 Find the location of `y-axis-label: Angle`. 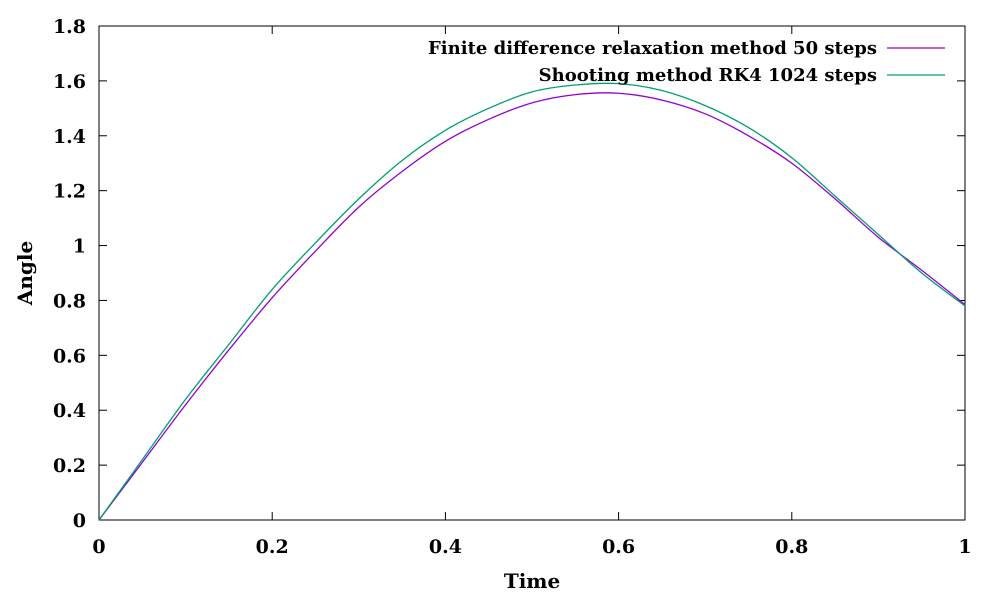

y-axis-label: Angle is located at coordinates (25, 273).